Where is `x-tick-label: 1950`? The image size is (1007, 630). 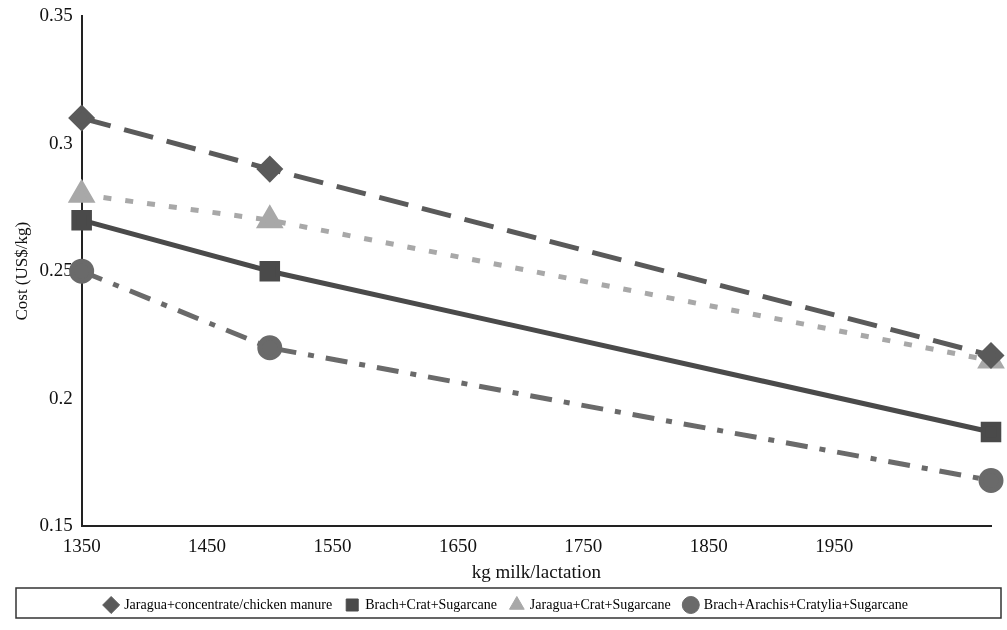 x-tick-label: 1950 is located at coordinates (834, 545).